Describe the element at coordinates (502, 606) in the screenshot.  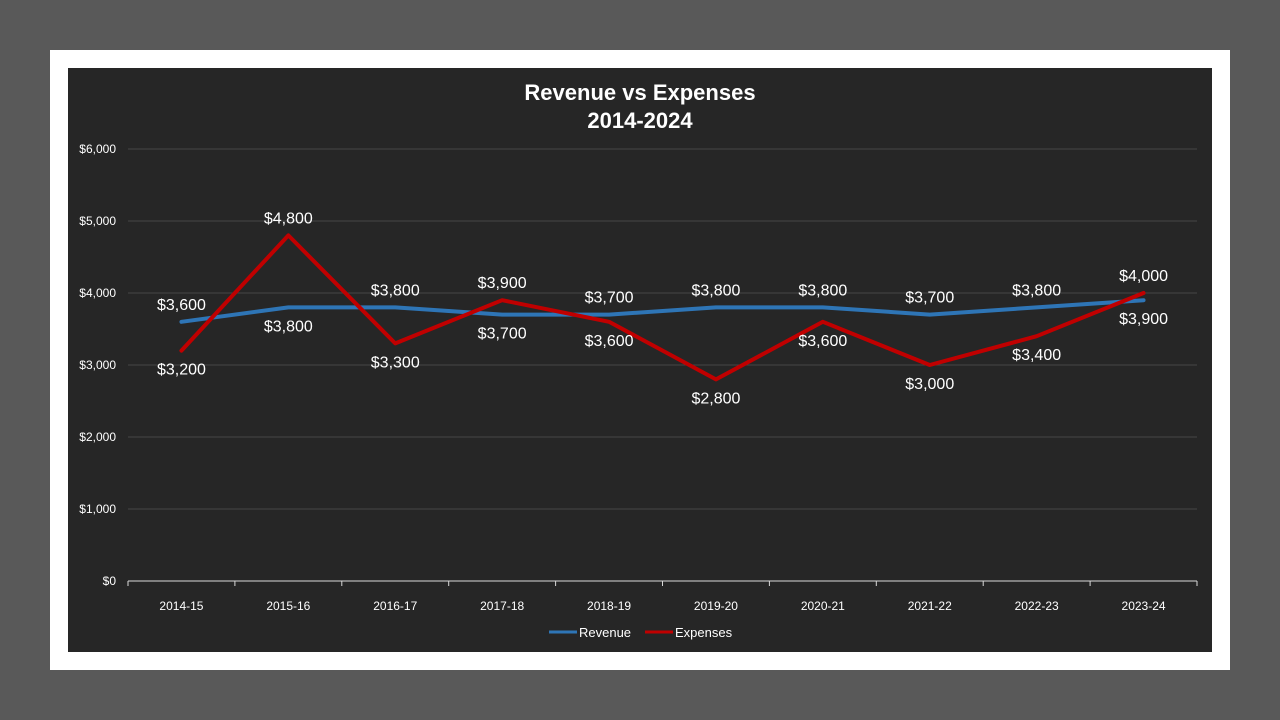
I see `x-tick-label: 2017-18` at that location.